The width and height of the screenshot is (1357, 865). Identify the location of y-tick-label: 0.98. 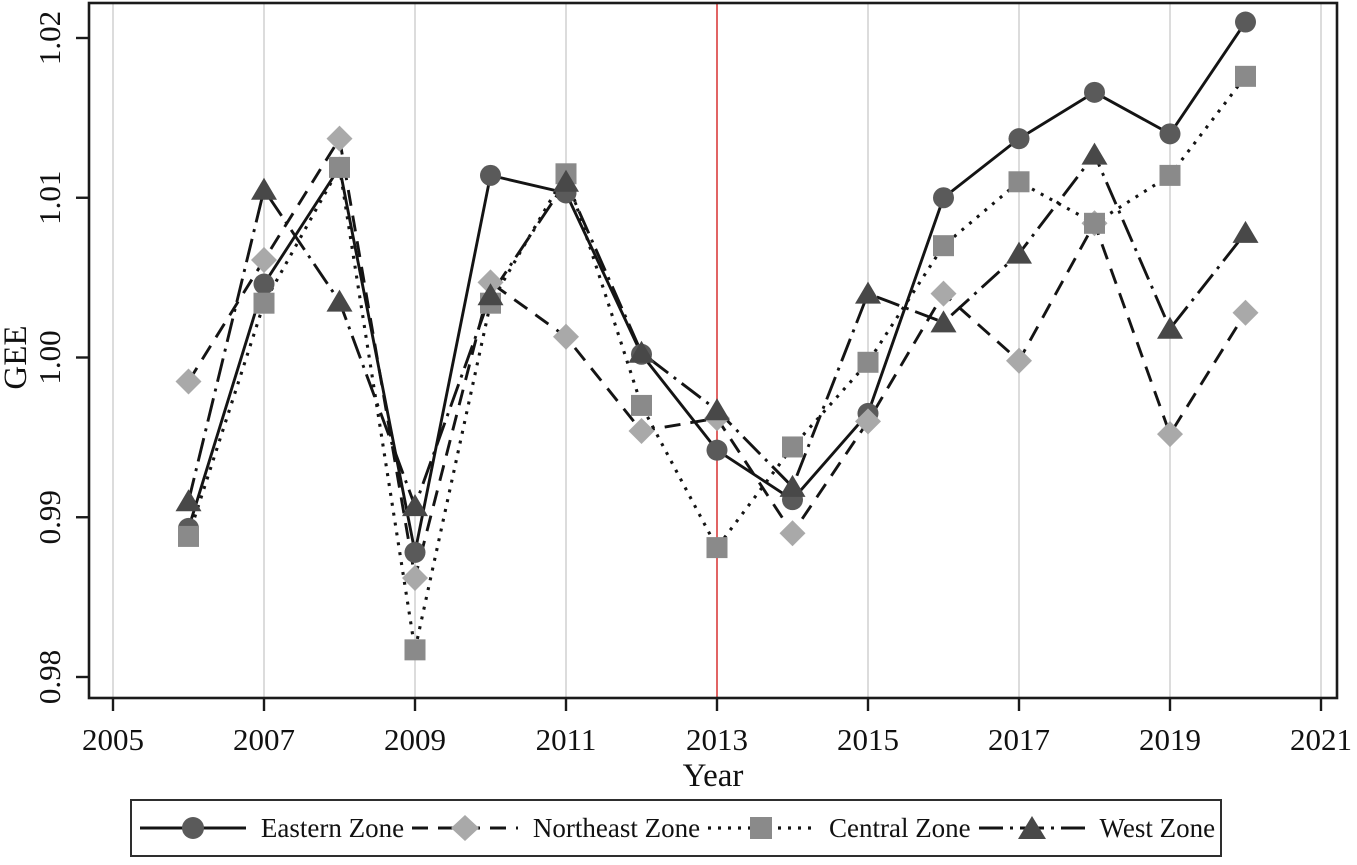
(49, 677).